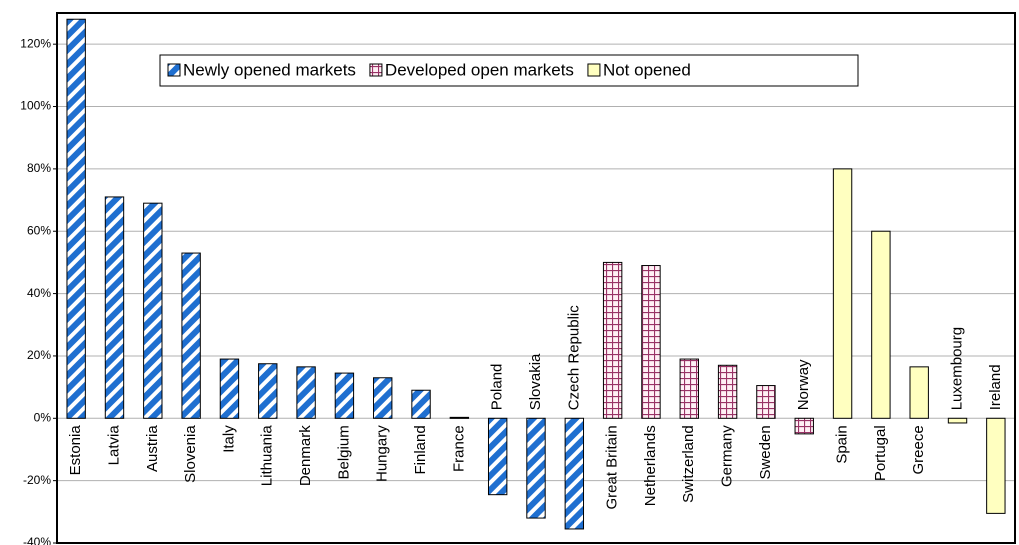 This screenshot has height=545, width=1019. What do you see at coordinates (37, 540) in the screenshot?
I see `y-tick-label: -40%` at bounding box center [37, 540].